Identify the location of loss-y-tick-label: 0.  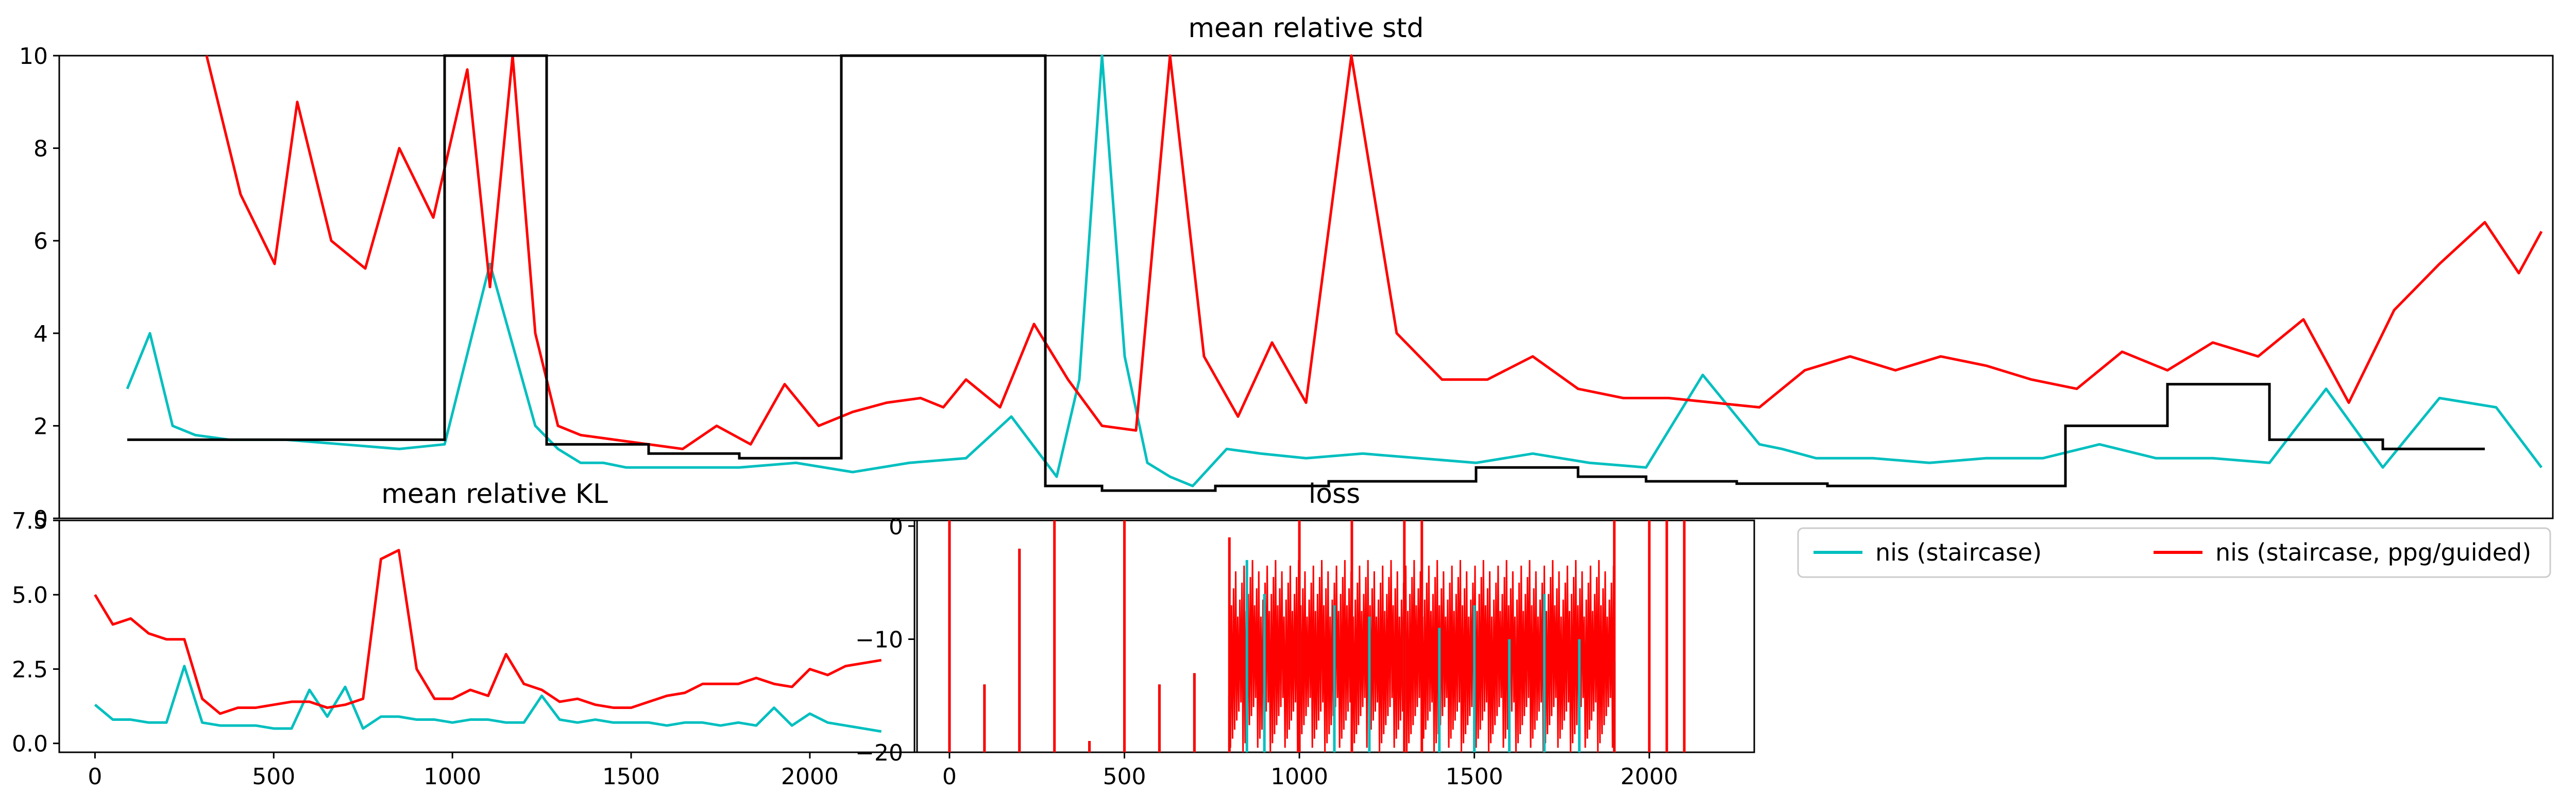
(896, 527).